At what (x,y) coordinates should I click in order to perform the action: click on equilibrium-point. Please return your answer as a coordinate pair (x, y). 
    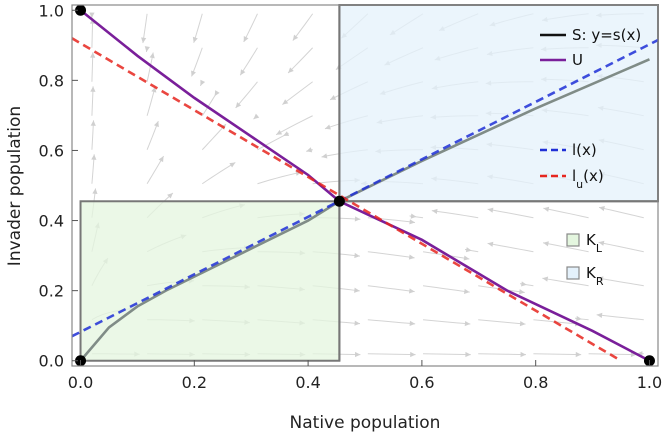
    Looking at the image, I should click on (339, 201).